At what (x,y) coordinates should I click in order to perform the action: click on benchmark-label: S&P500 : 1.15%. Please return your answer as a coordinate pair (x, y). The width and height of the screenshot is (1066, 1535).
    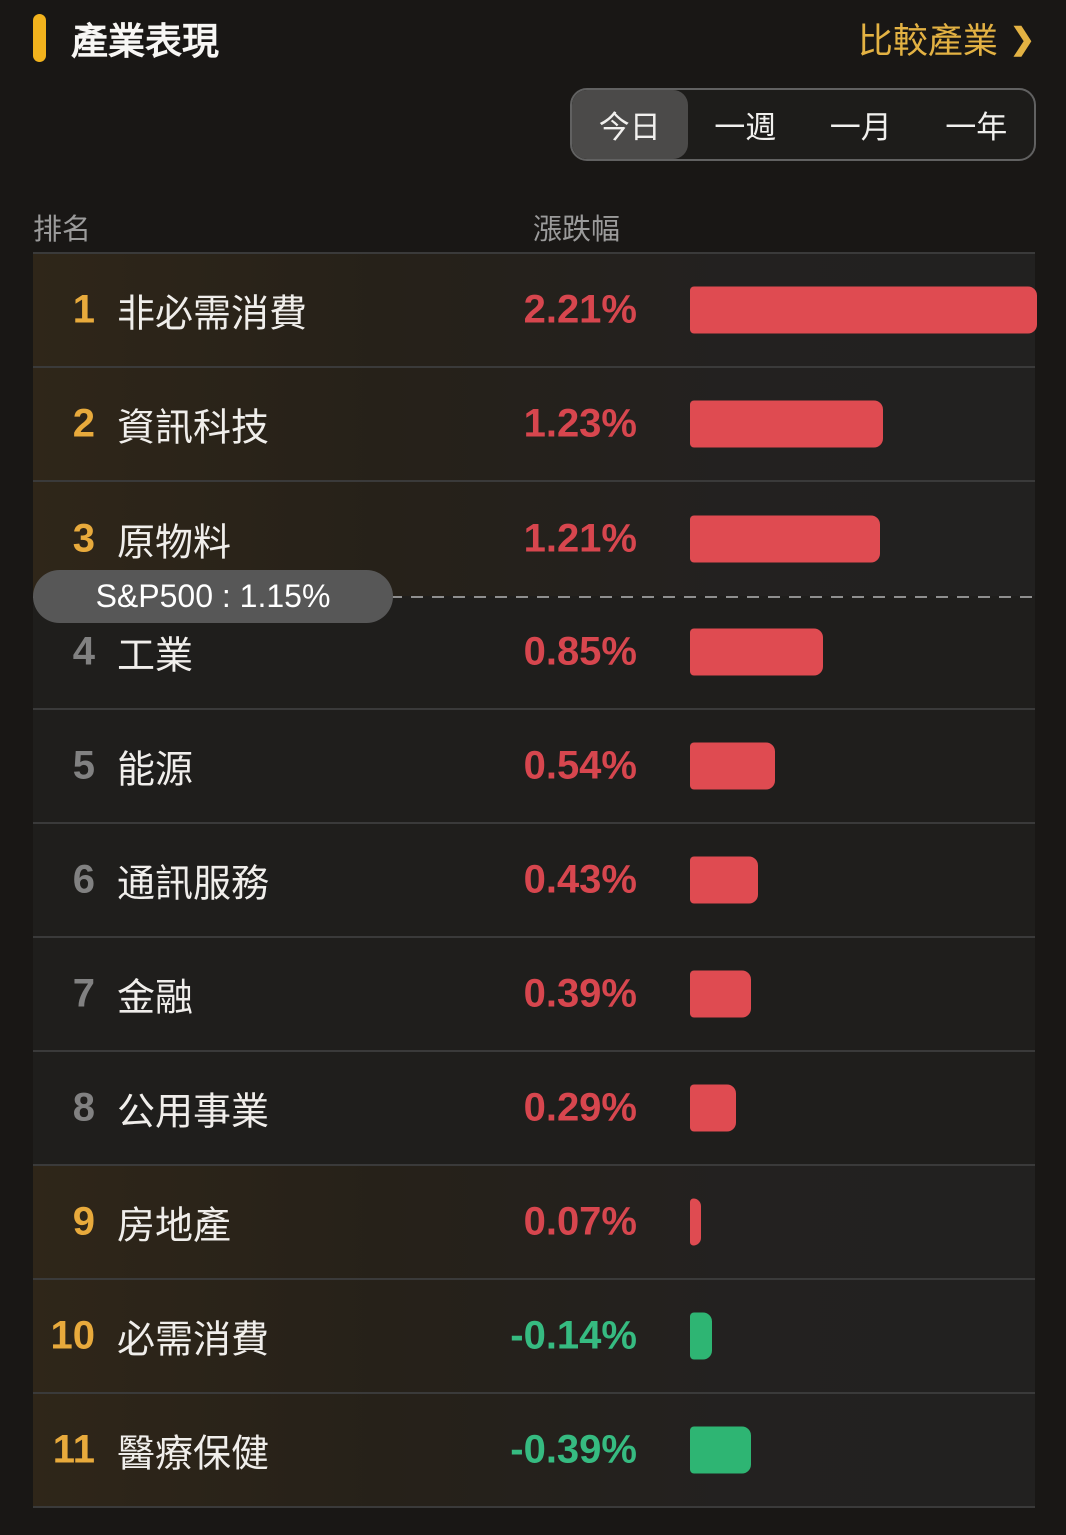
    Looking at the image, I should click on (213, 596).